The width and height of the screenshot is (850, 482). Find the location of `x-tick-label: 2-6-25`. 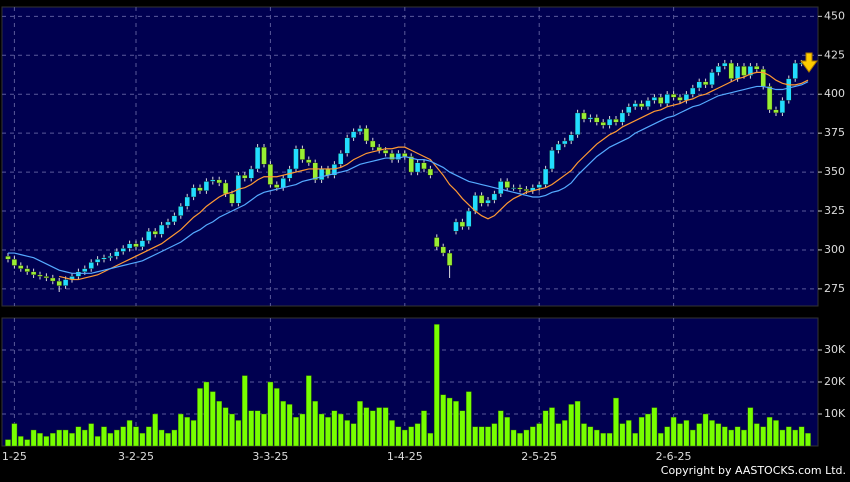

x-tick-label: 2-6-25 is located at coordinates (674, 456).